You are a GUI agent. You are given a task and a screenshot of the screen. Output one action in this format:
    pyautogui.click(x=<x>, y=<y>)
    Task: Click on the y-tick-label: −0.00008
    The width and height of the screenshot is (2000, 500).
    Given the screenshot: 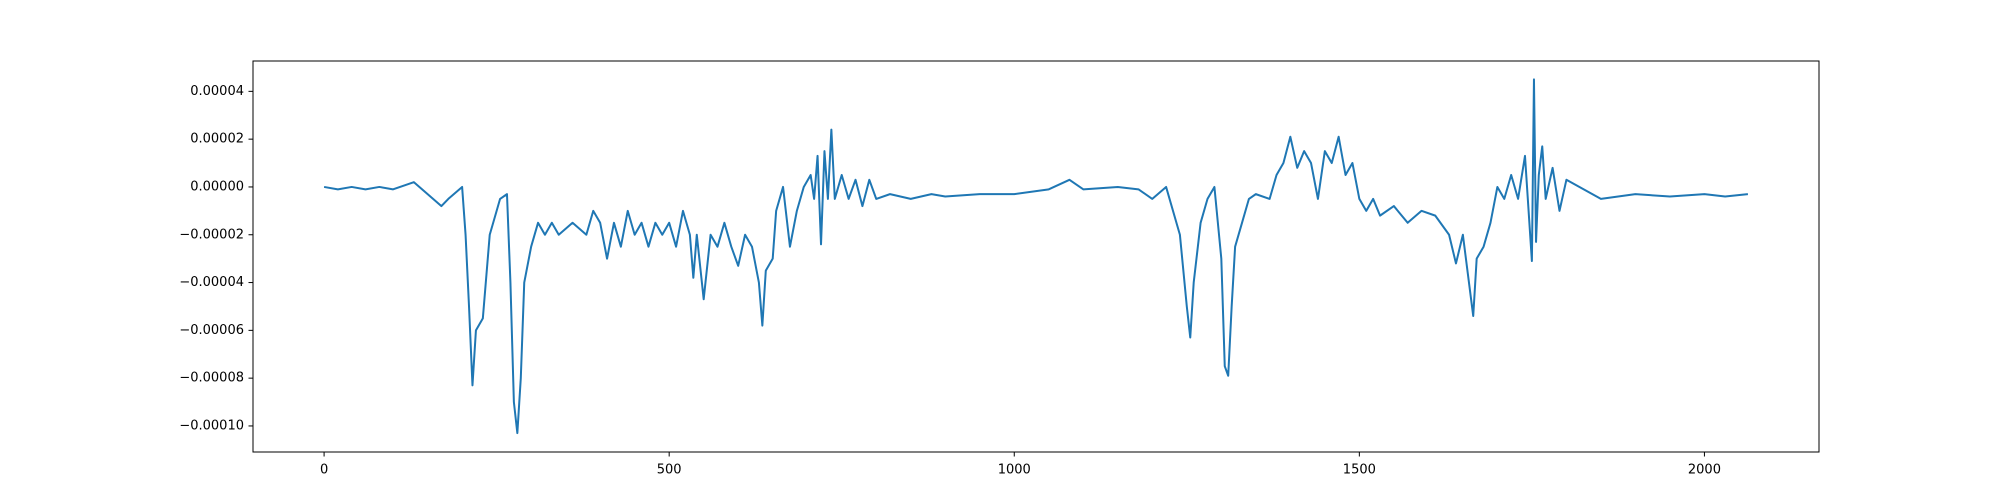 What is the action you would take?
    pyautogui.click(x=211, y=378)
    